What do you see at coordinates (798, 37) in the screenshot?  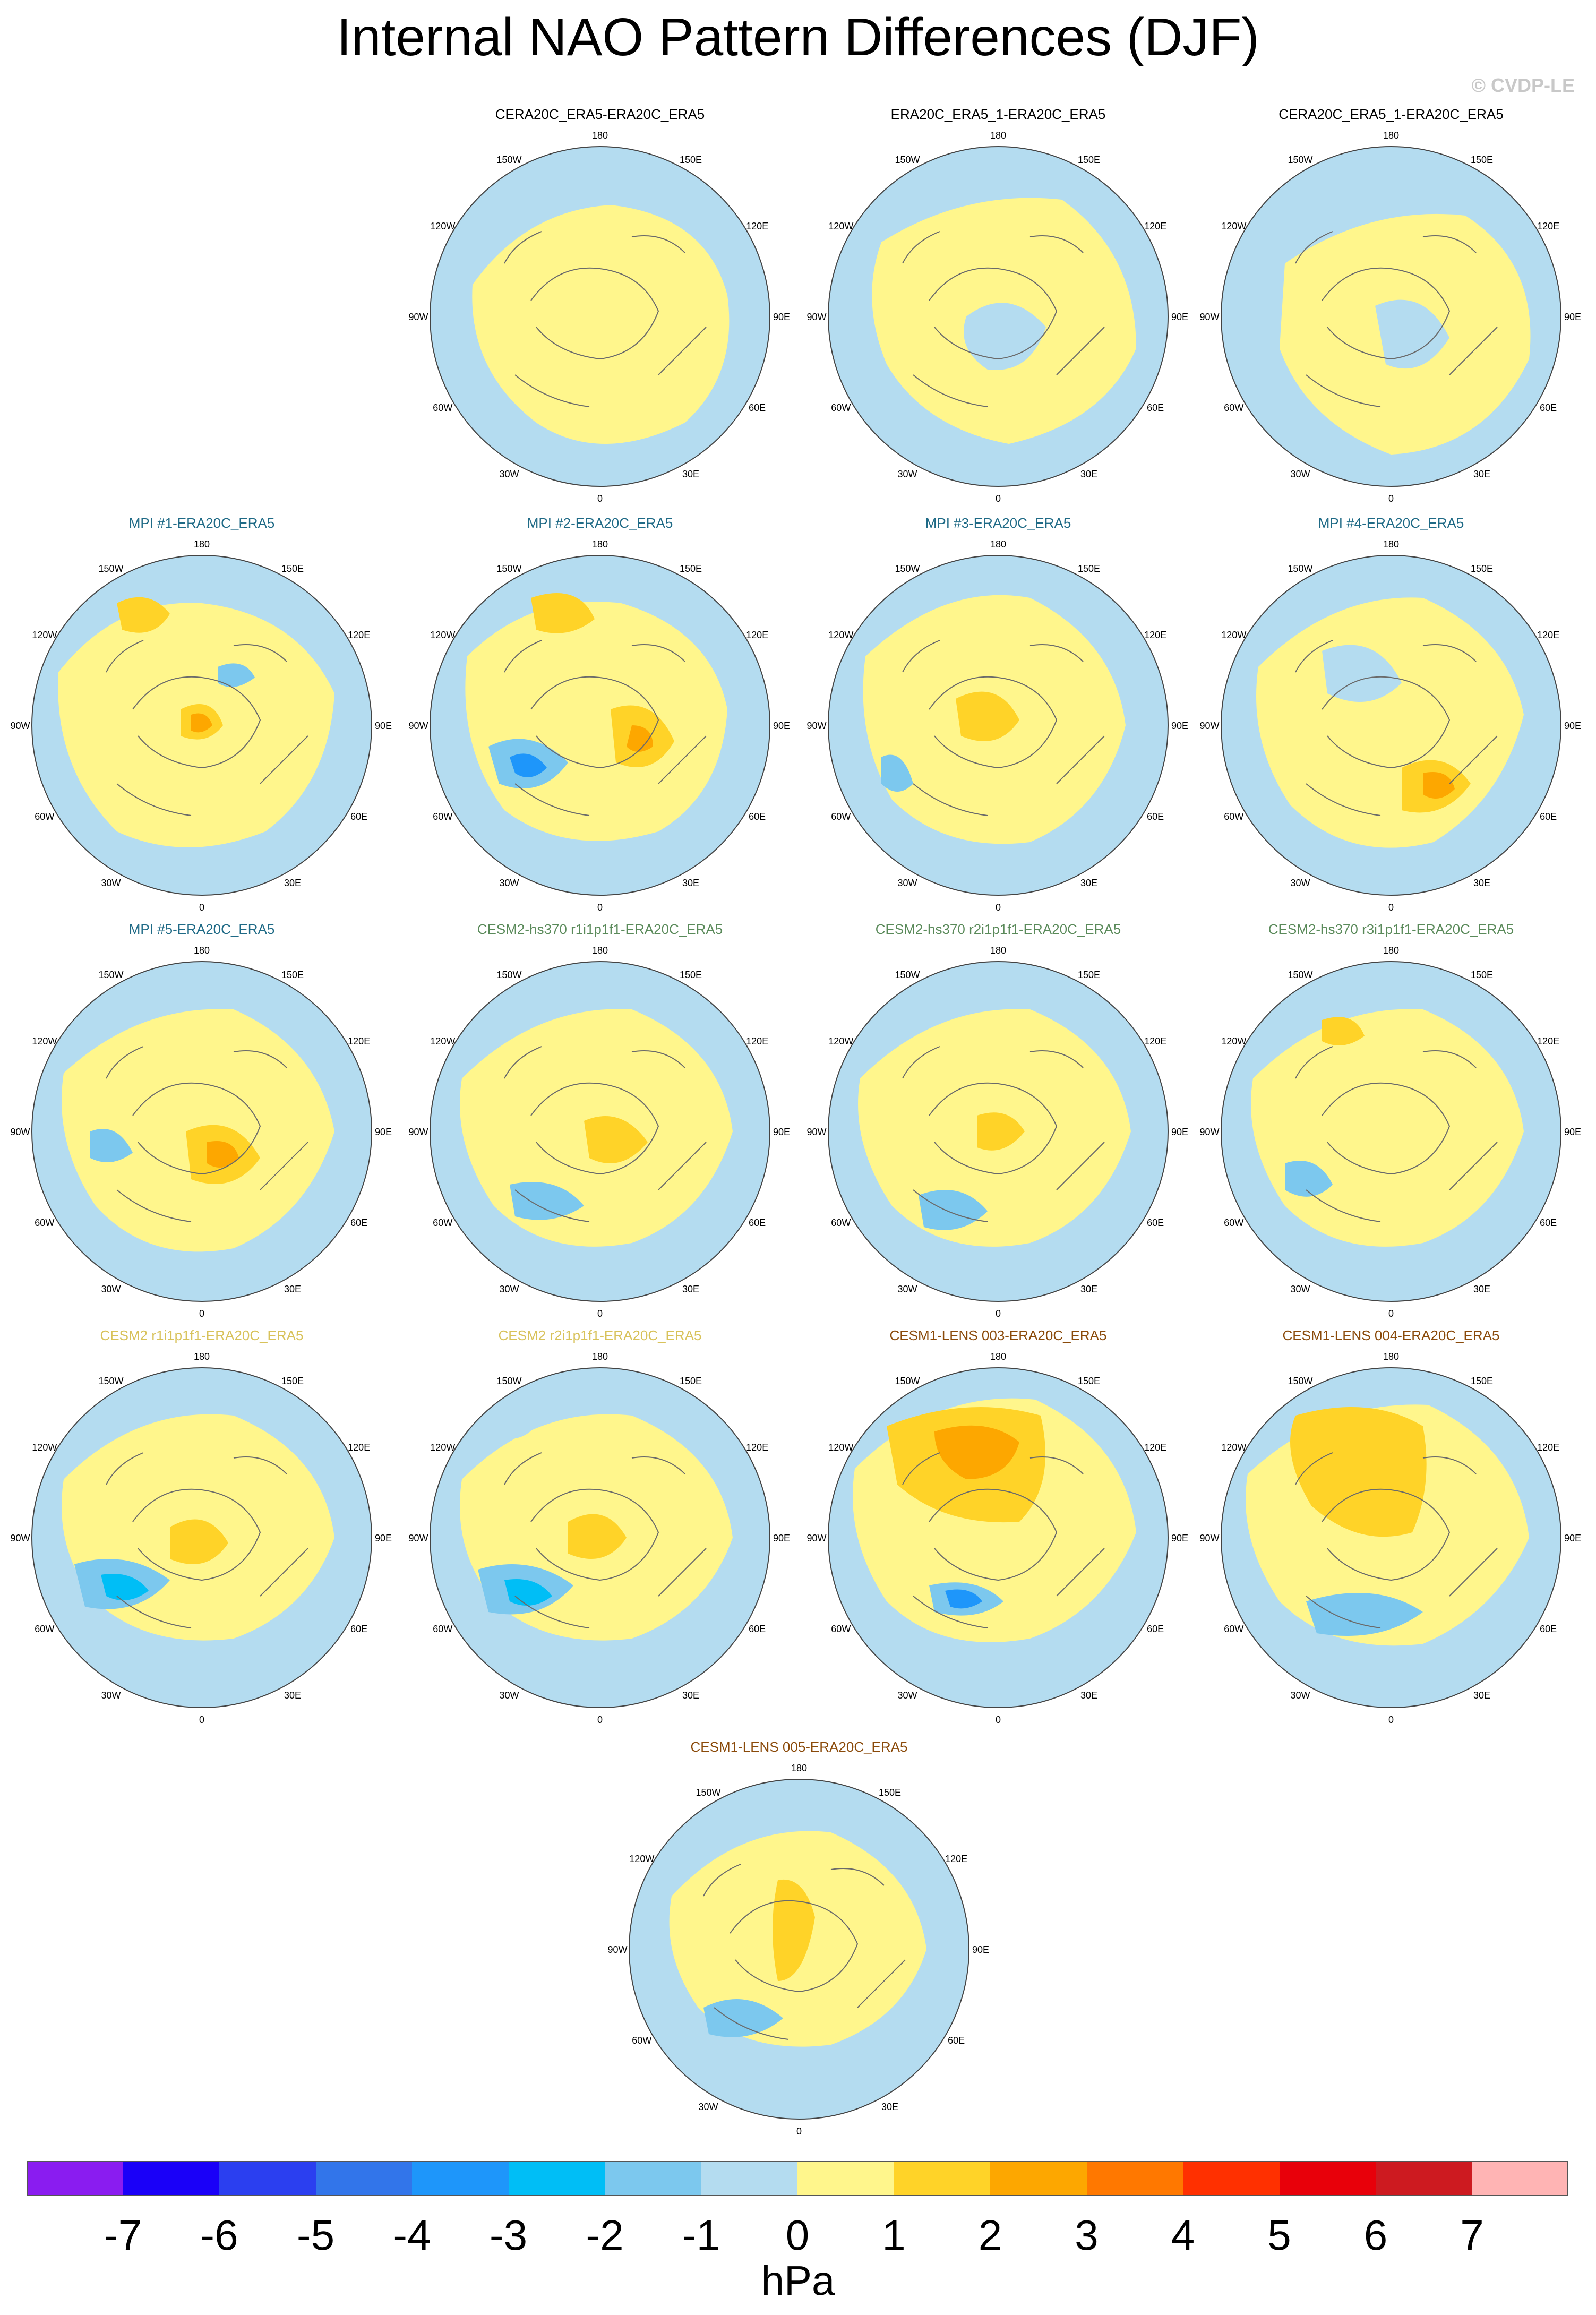 I see `figure-title: Internal NAO Pattern Differences (DJF)` at bounding box center [798, 37].